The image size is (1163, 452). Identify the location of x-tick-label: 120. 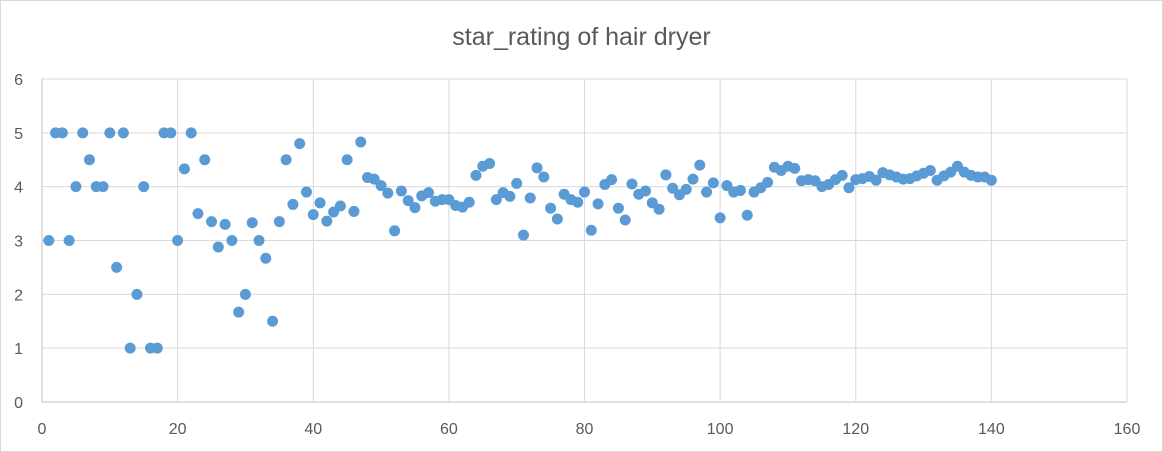
(855, 429).